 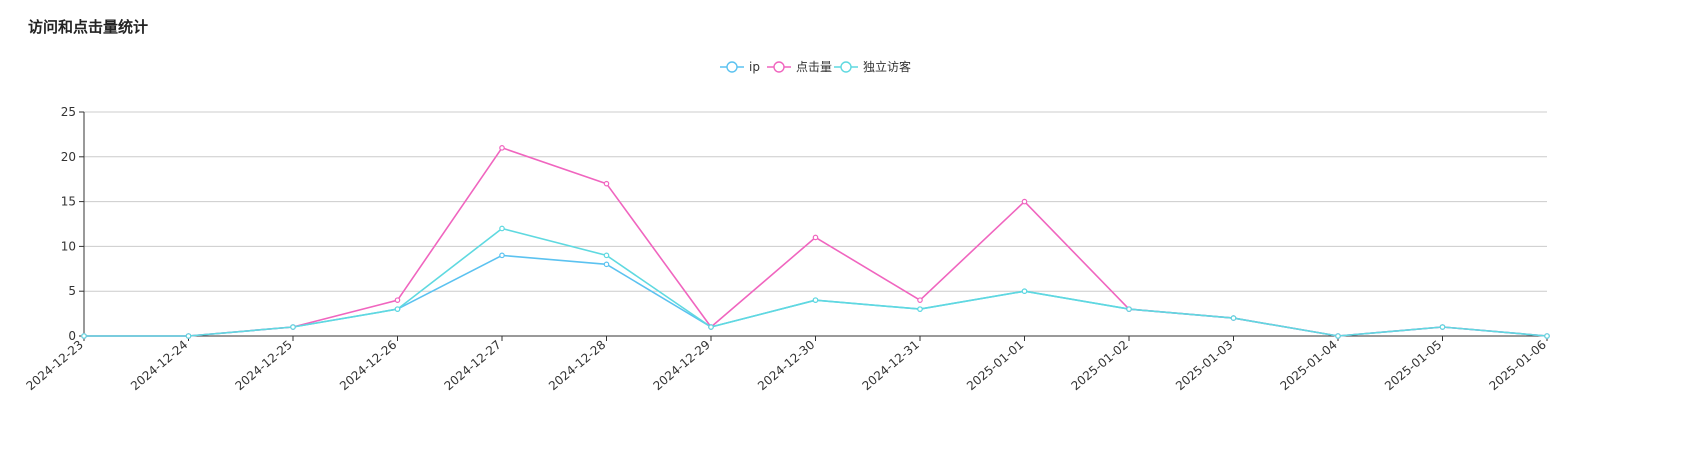 What do you see at coordinates (754, 67) in the screenshot?
I see `legend-label: ip` at bounding box center [754, 67].